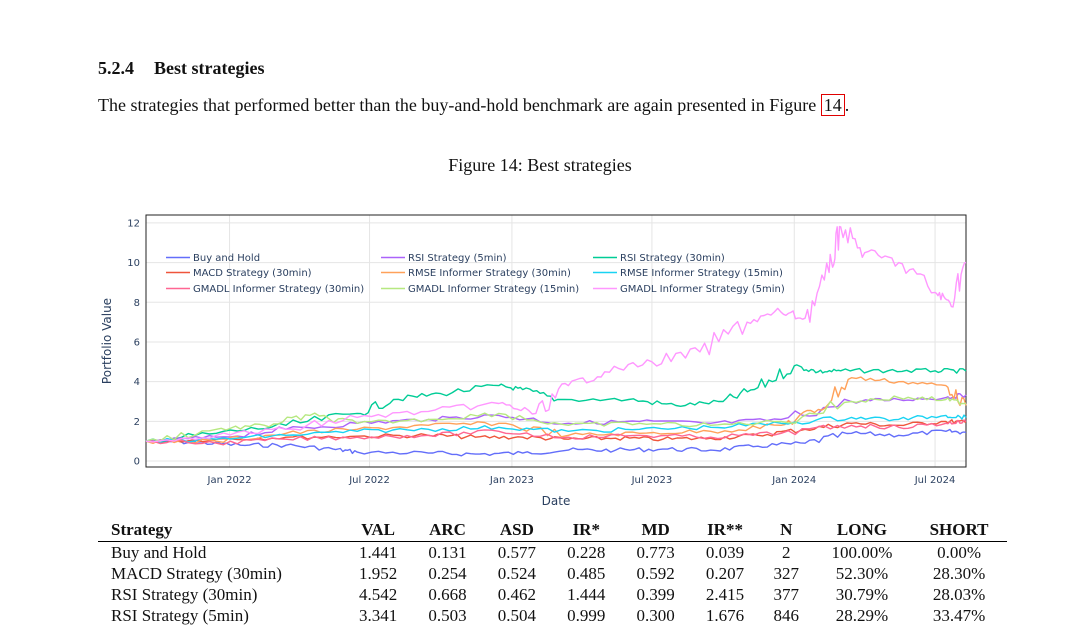 This screenshot has height=626, width=1080. I want to click on column-header: ASD, so click(517, 530).